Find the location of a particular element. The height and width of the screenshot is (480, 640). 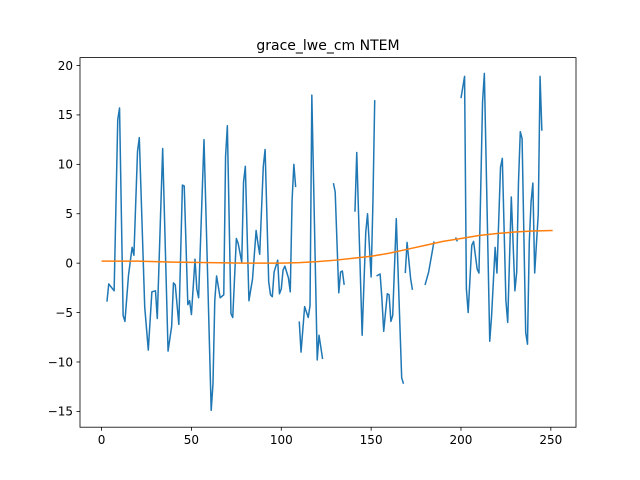

y-tick-label: −15 is located at coordinates (60, 412).